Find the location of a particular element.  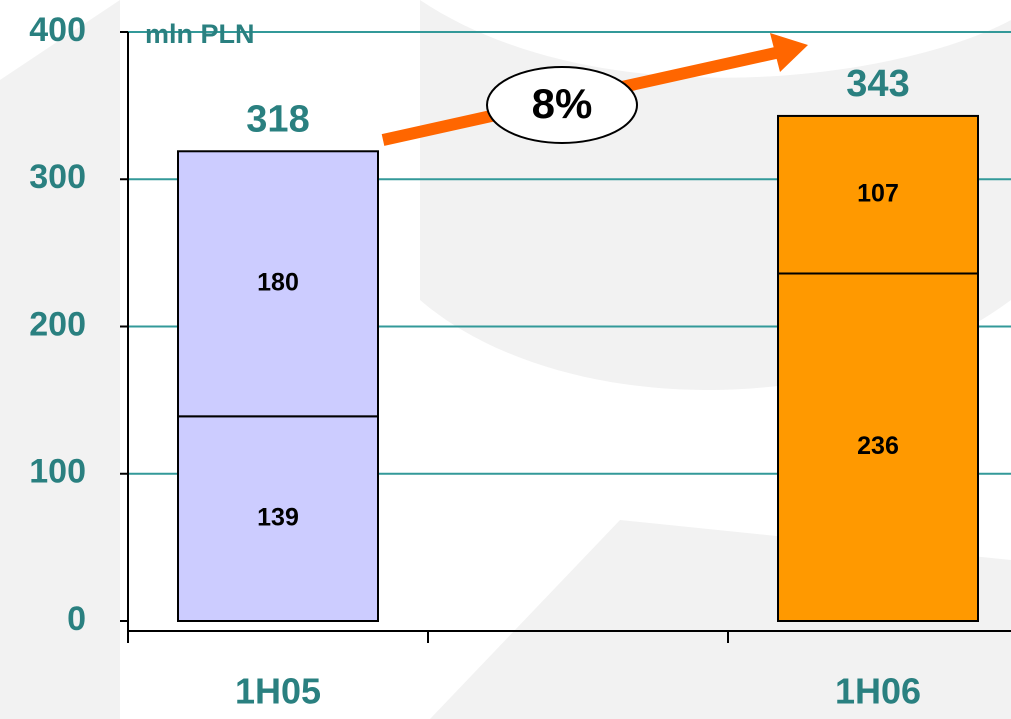

annotation-bubble is located at coordinates (562, 105).